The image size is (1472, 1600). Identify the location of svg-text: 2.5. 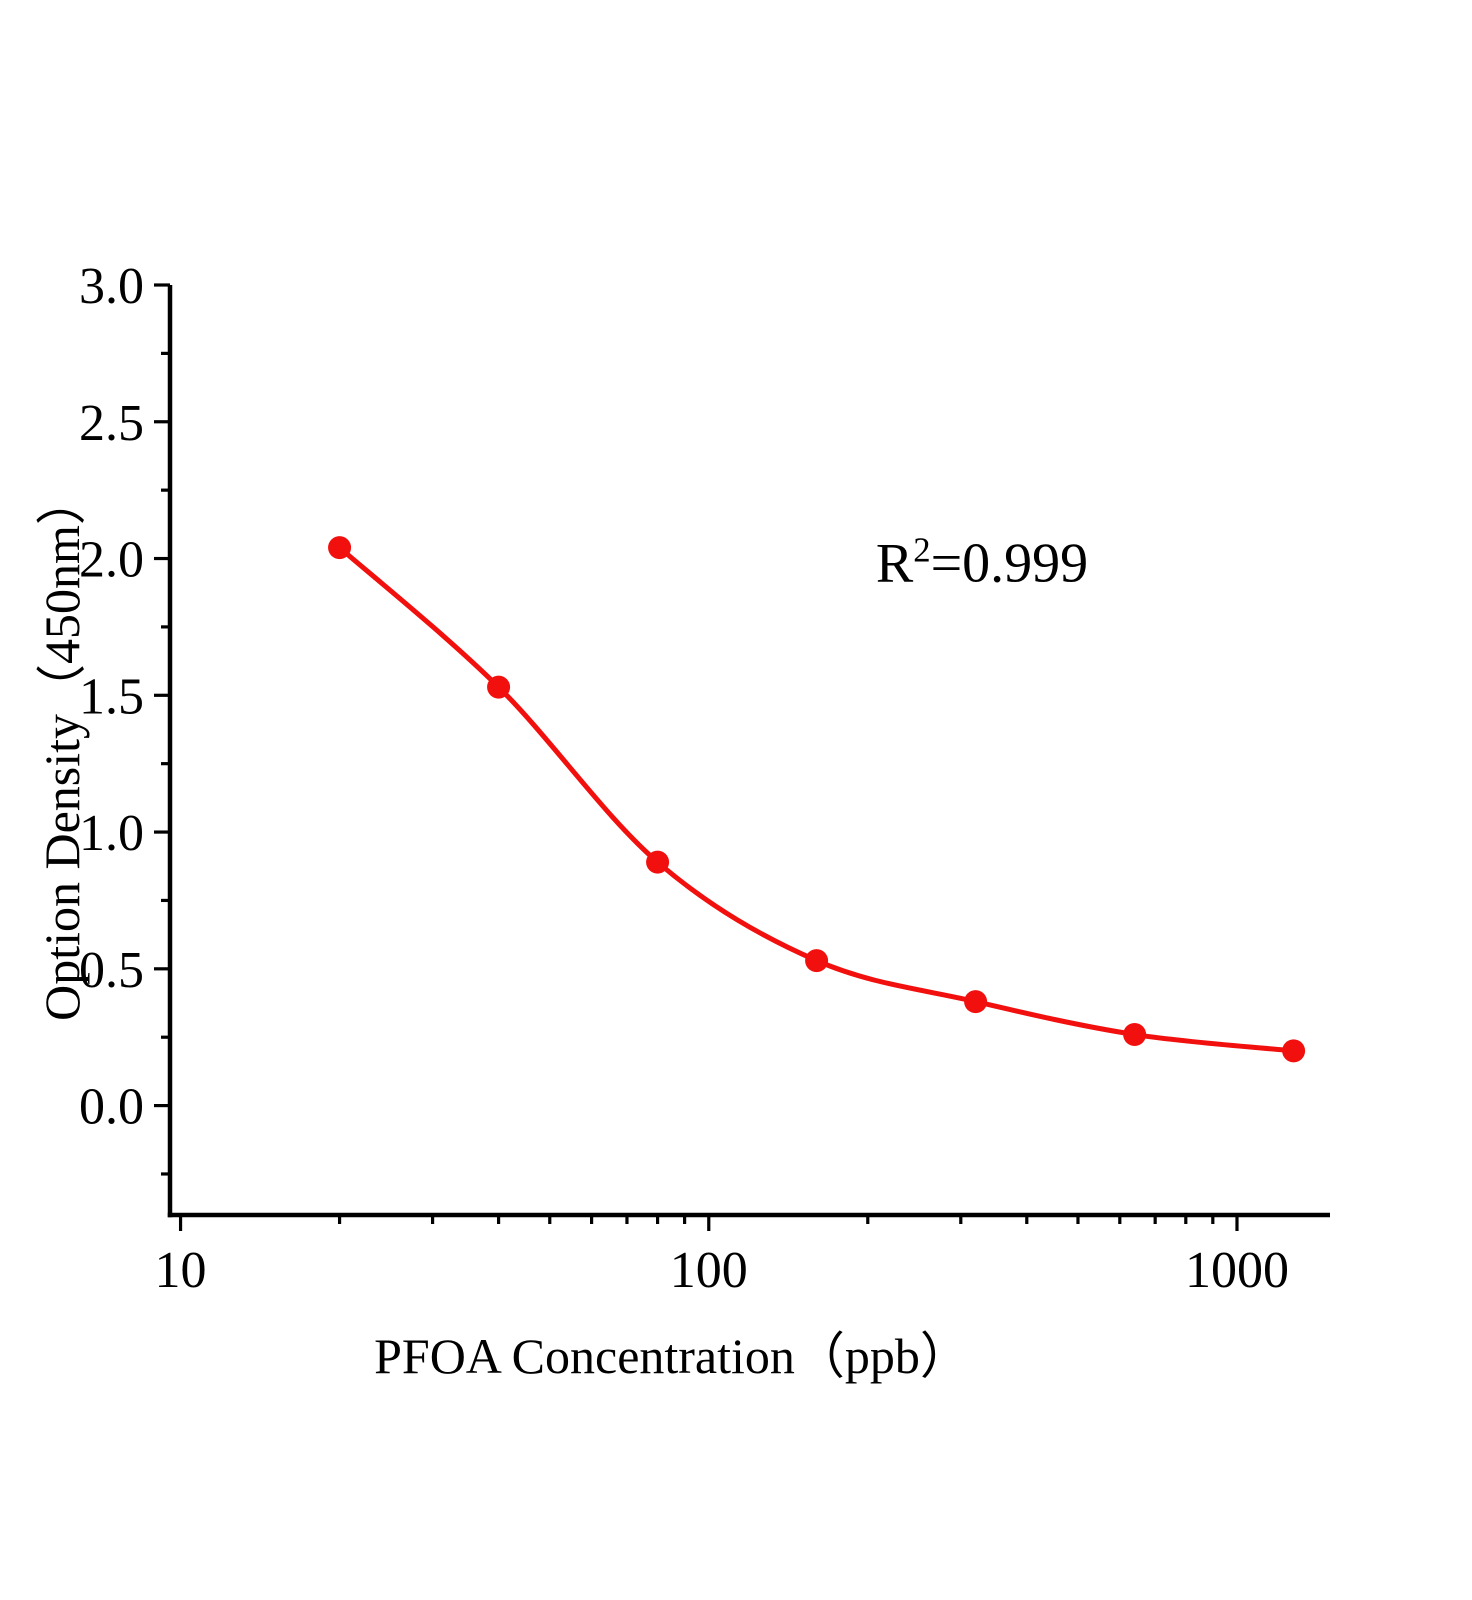
(111, 423).